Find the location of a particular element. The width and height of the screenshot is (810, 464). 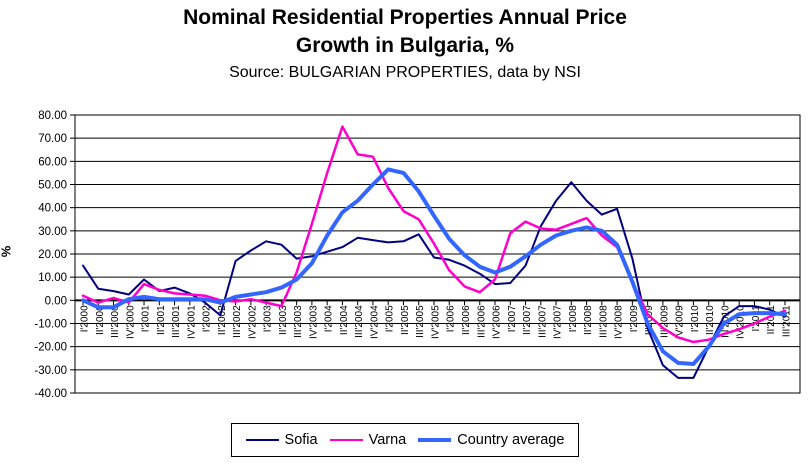

x-category-label: III'2000 is located at coordinates (115, 321).